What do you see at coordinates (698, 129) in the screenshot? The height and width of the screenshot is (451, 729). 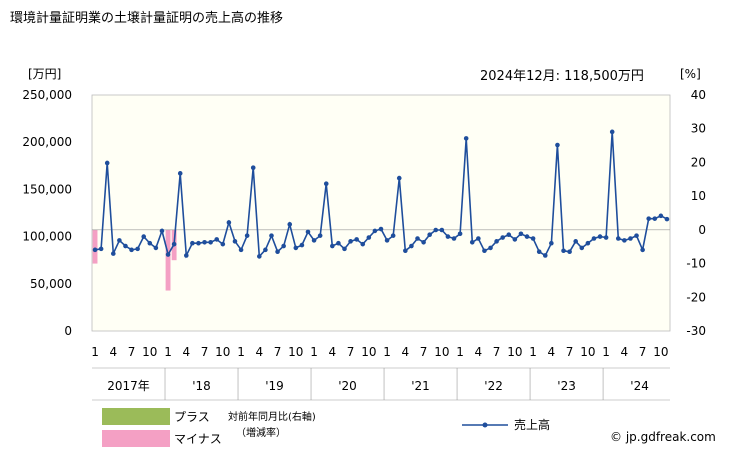 I see `right-tick-label: 30` at bounding box center [698, 129].